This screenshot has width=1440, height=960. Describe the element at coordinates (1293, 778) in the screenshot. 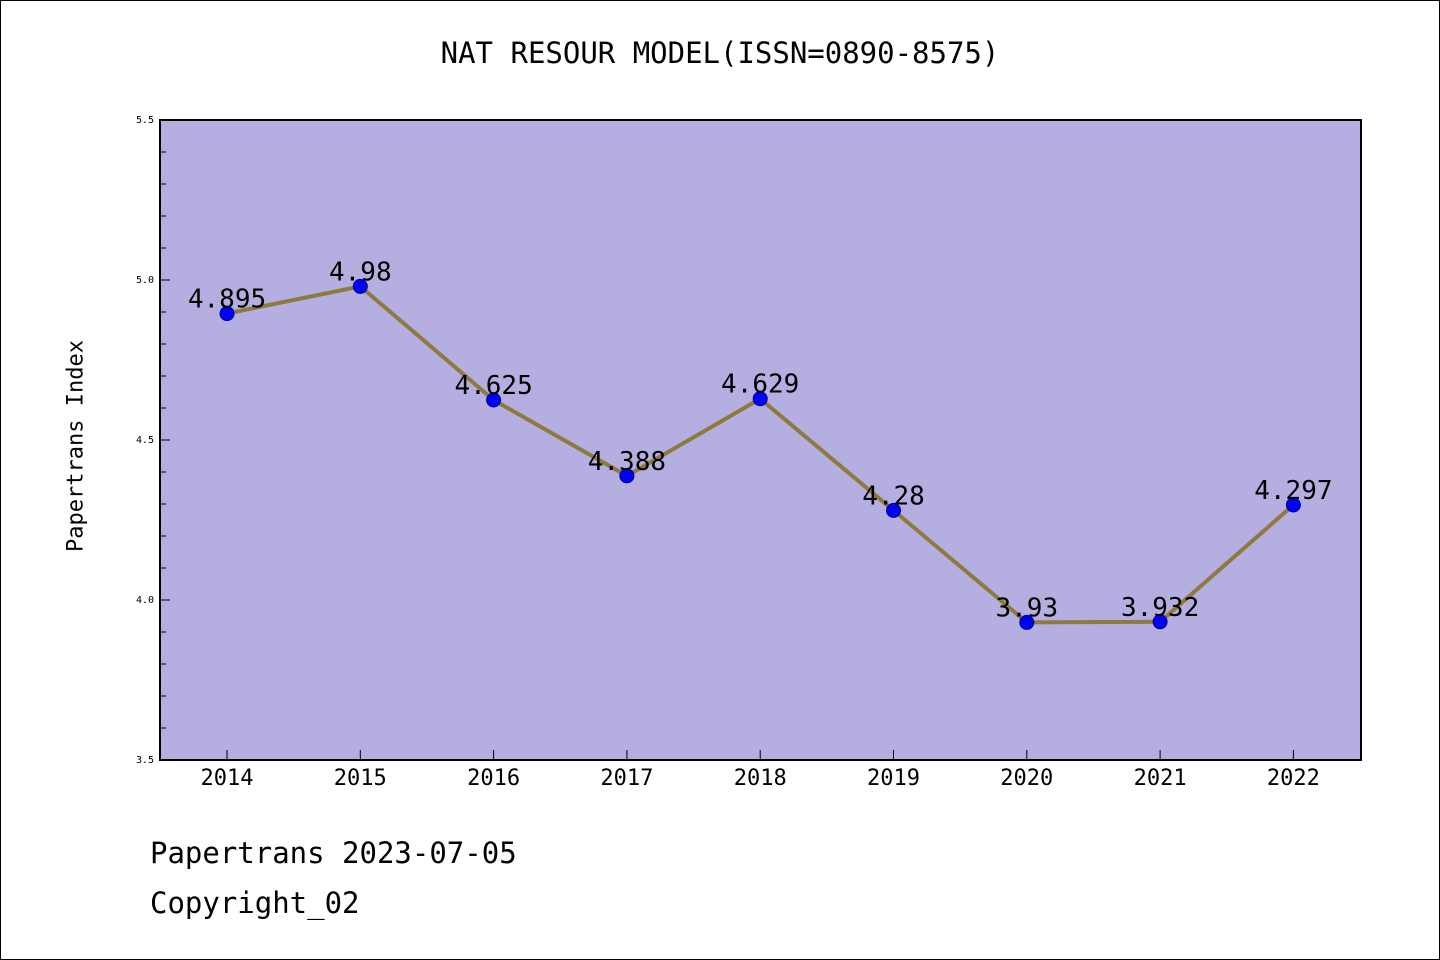

I see `x-tick-label: 2022` at that location.